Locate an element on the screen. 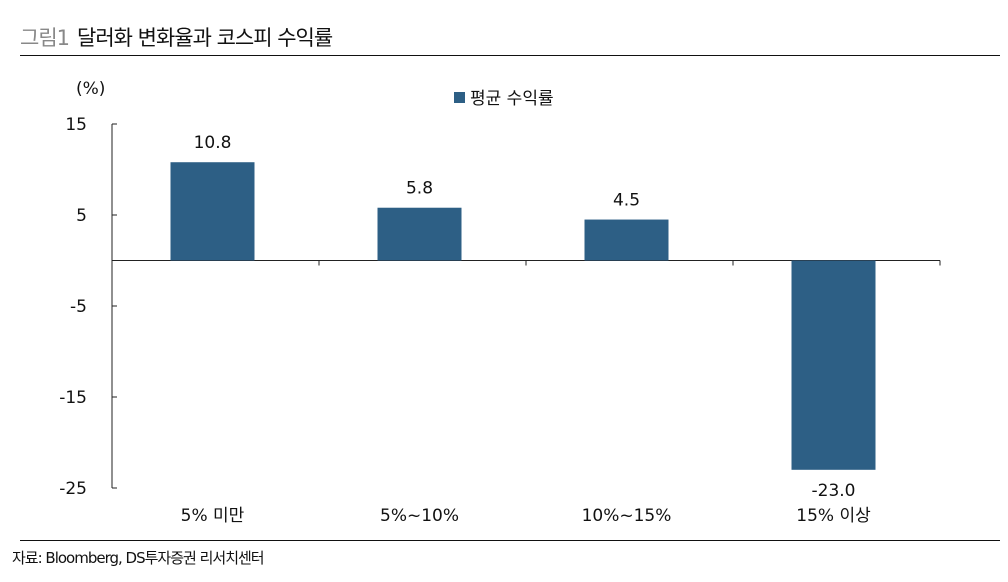 The width and height of the screenshot is (1008, 582). chart-title: 그림1 달러화 변화율과 코스피 수익률 is located at coordinates (176, 37).